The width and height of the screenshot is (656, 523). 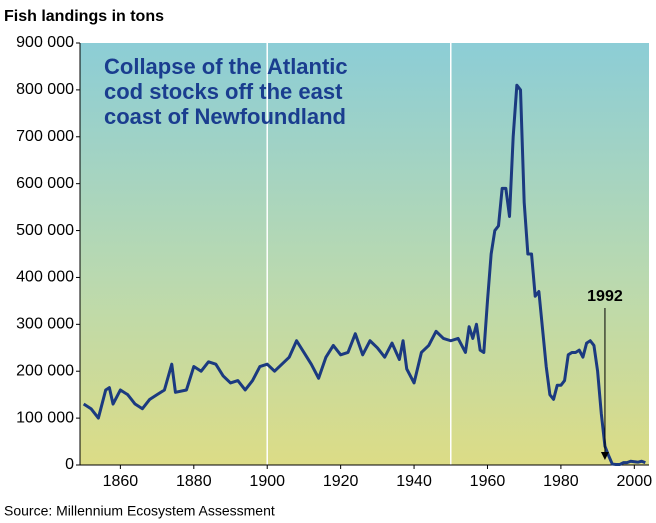 I want to click on x-tick-label: 1860, so click(x=121, y=481).